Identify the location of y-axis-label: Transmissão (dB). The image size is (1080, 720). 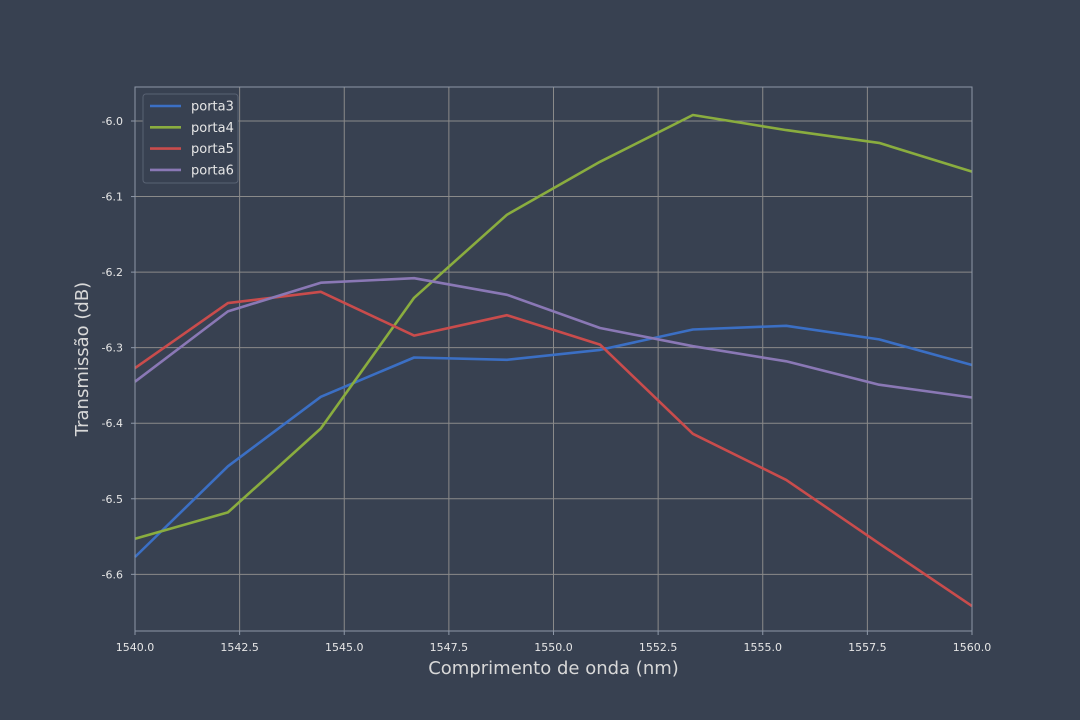
(82, 359).